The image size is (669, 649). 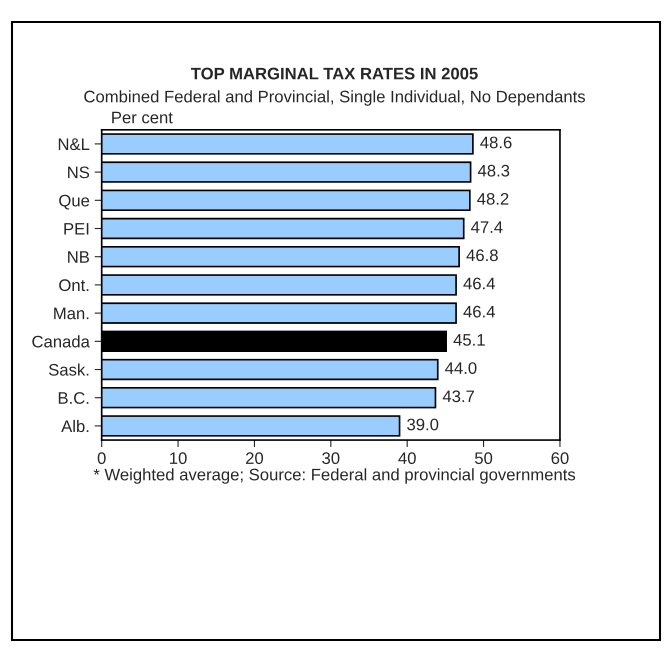 I want to click on chart-subtitle: Combined Federal and Provincial, Single Individual, No Dependants, so click(x=334, y=98).